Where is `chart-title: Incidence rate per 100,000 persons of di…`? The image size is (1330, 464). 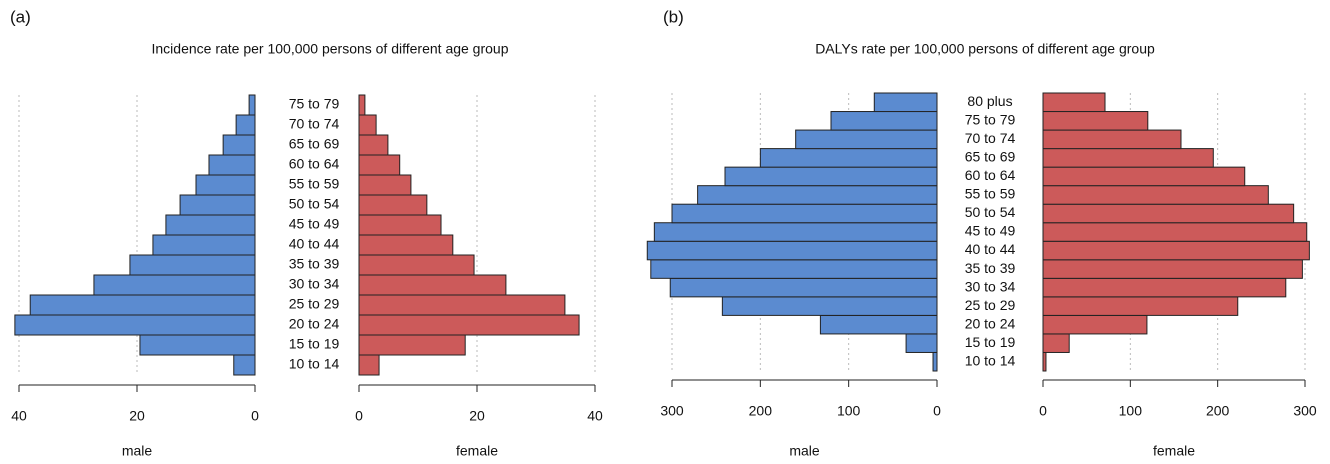
chart-title: Incidence rate per 100,000 persons of di… is located at coordinates (330, 49).